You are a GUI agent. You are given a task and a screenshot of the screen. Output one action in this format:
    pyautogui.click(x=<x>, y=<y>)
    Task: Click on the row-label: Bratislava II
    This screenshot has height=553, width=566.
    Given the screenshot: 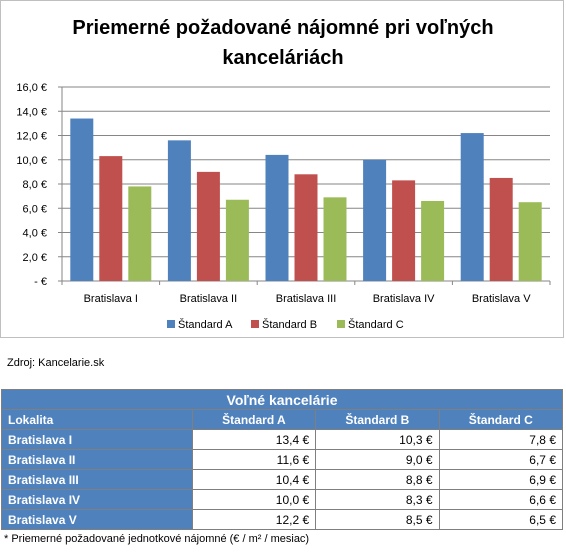 What is the action you would take?
    pyautogui.click(x=97, y=459)
    